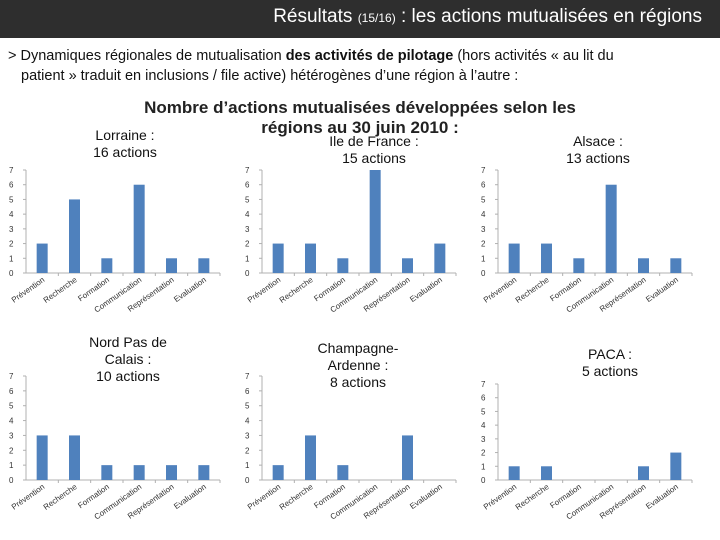  Describe the element at coordinates (128, 350) in the screenshot. I see `region-name: Nord Pas de Calais :` at that location.